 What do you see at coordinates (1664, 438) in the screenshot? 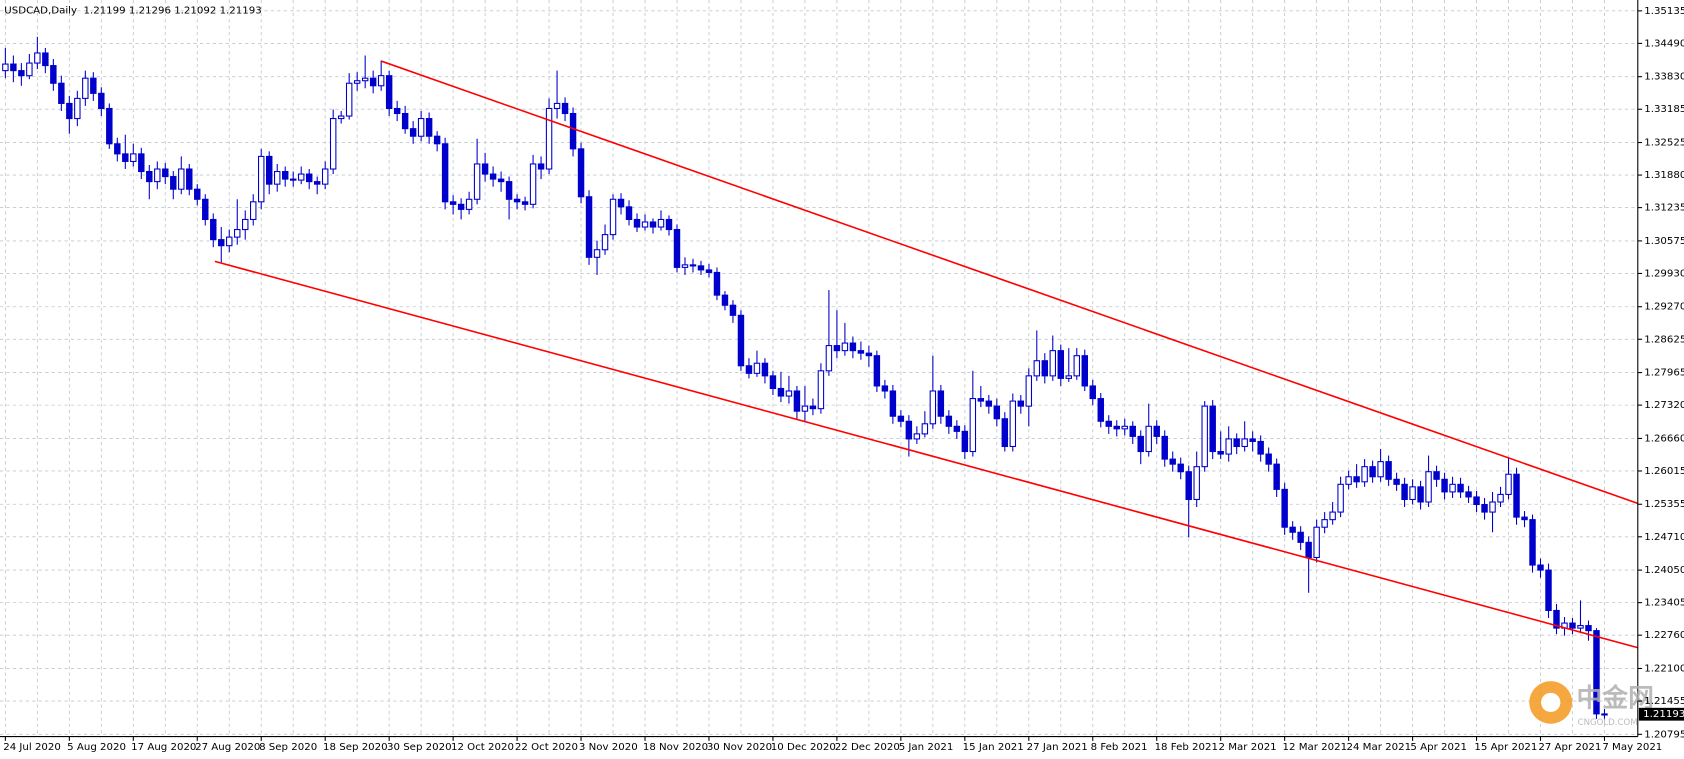
I see `y-tick-label: 1.26660` at bounding box center [1664, 438].